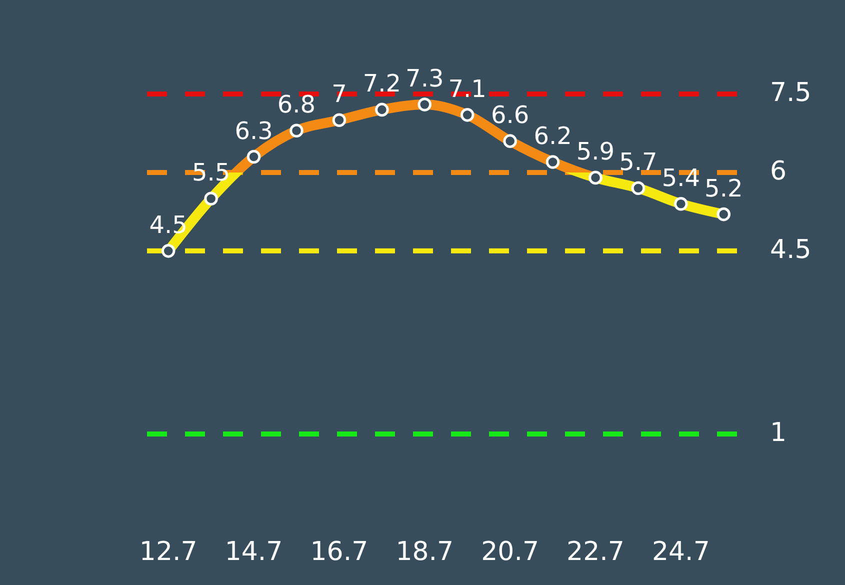 The height and width of the screenshot is (585, 845). What do you see at coordinates (681, 178) in the screenshot?
I see `data-label: 5.4` at bounding box center [681, 178].